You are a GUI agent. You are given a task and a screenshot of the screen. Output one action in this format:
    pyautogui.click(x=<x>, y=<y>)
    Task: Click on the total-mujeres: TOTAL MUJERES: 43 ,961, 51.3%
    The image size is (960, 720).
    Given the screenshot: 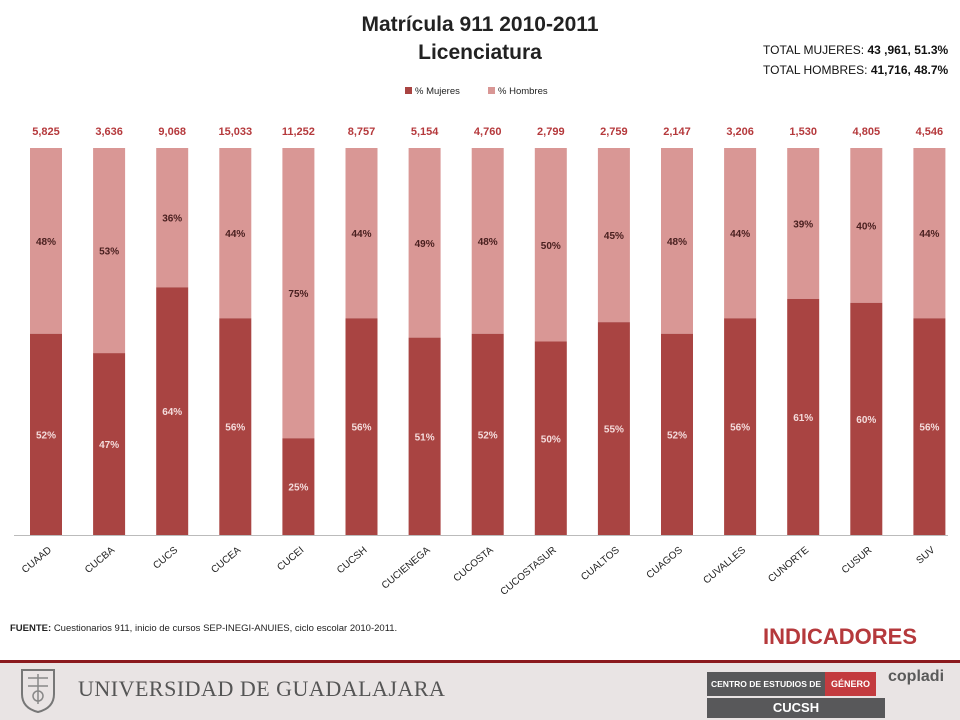 What is the action you would take?
    pyautogui.click(x=855, y=50)
    